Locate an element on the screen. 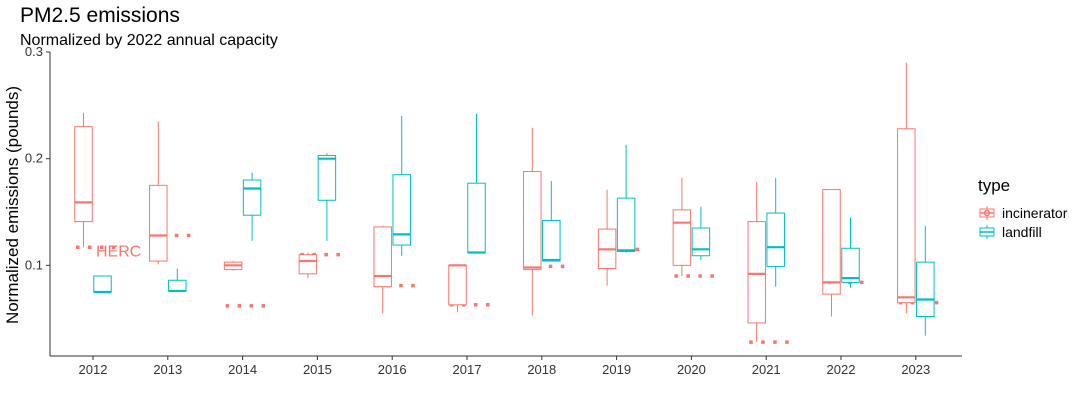 This screenshot has height=400, width=1080. x-tick-label: 2013 is located at coordinates (167, 369).